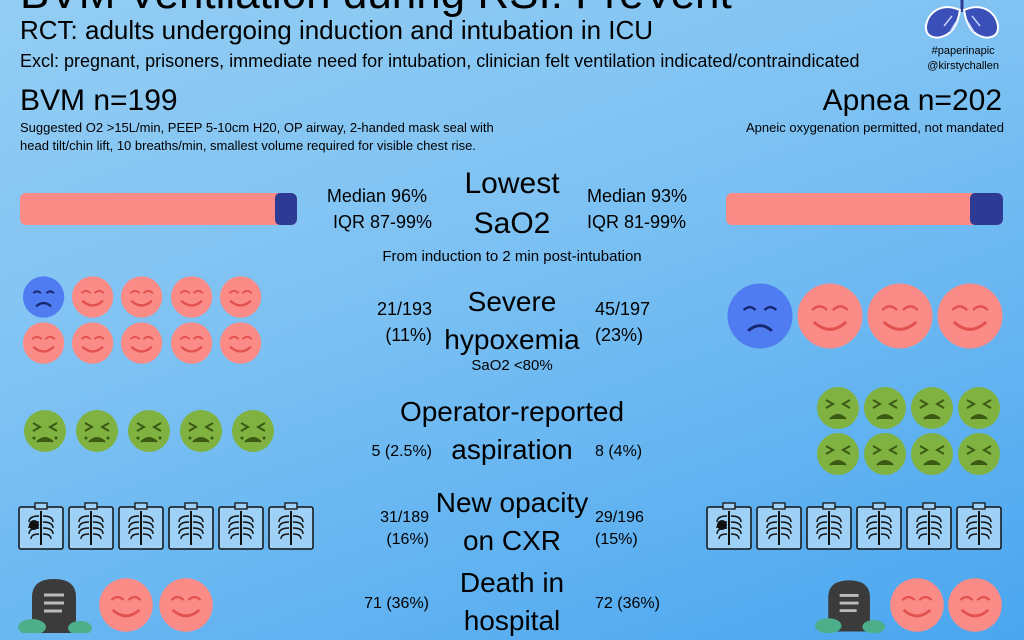 The image size is (1024, 640). I want to click on apnea-hypoxemia-percent: (23%), so click(619, 335).